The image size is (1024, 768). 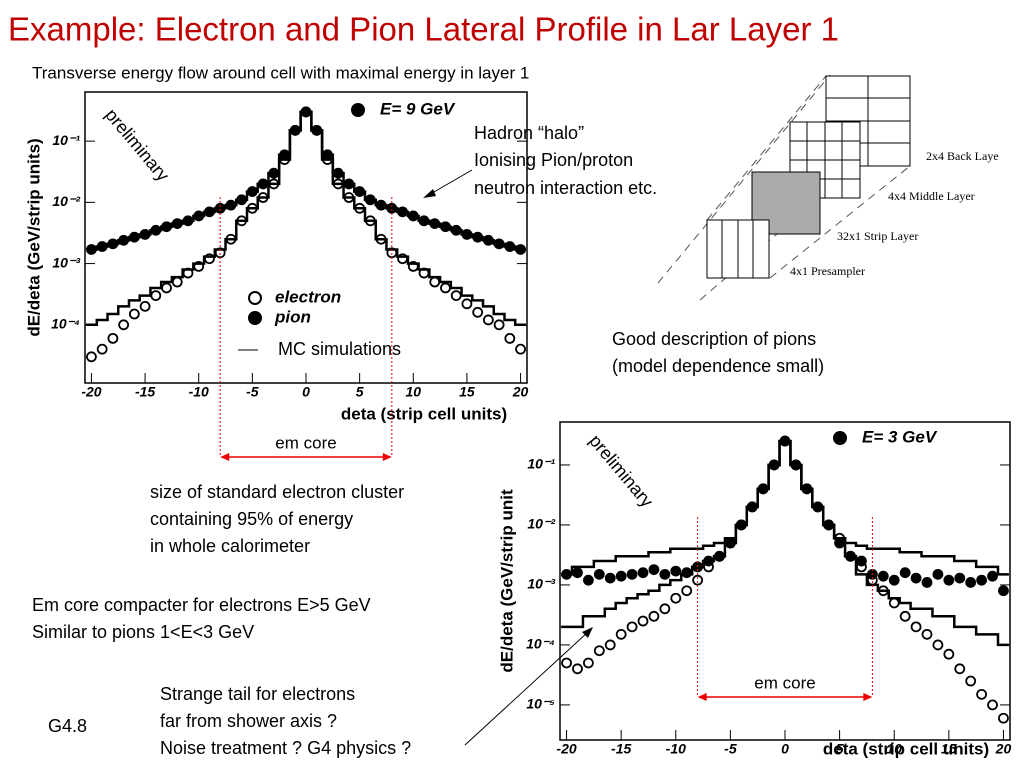 I want to click on note: neutron interaction etc., so click(x=565, y=188).